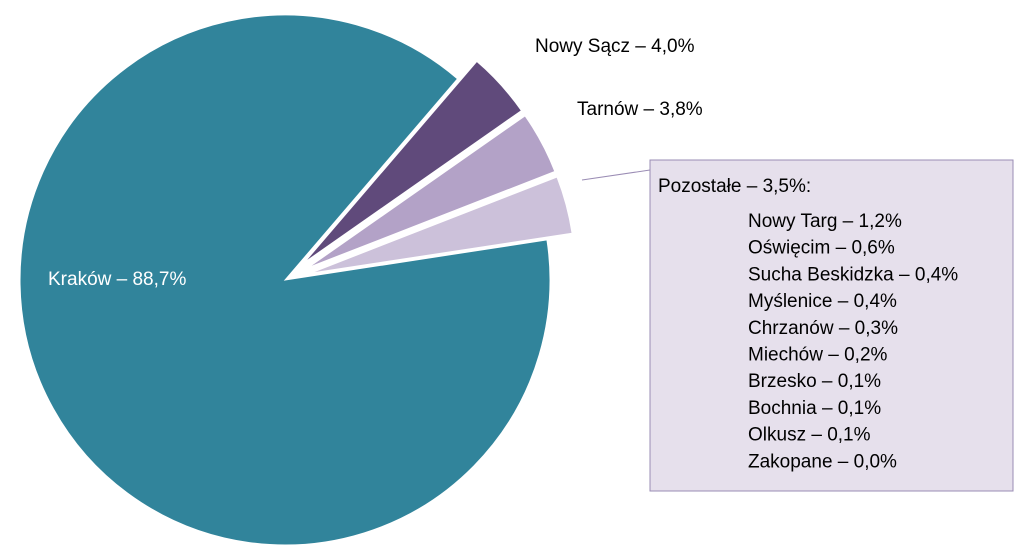  Describe the element at coordinates (818, 355) in the screenshot. I see `breakdown-item: Miechów – 0,2%` at that location.